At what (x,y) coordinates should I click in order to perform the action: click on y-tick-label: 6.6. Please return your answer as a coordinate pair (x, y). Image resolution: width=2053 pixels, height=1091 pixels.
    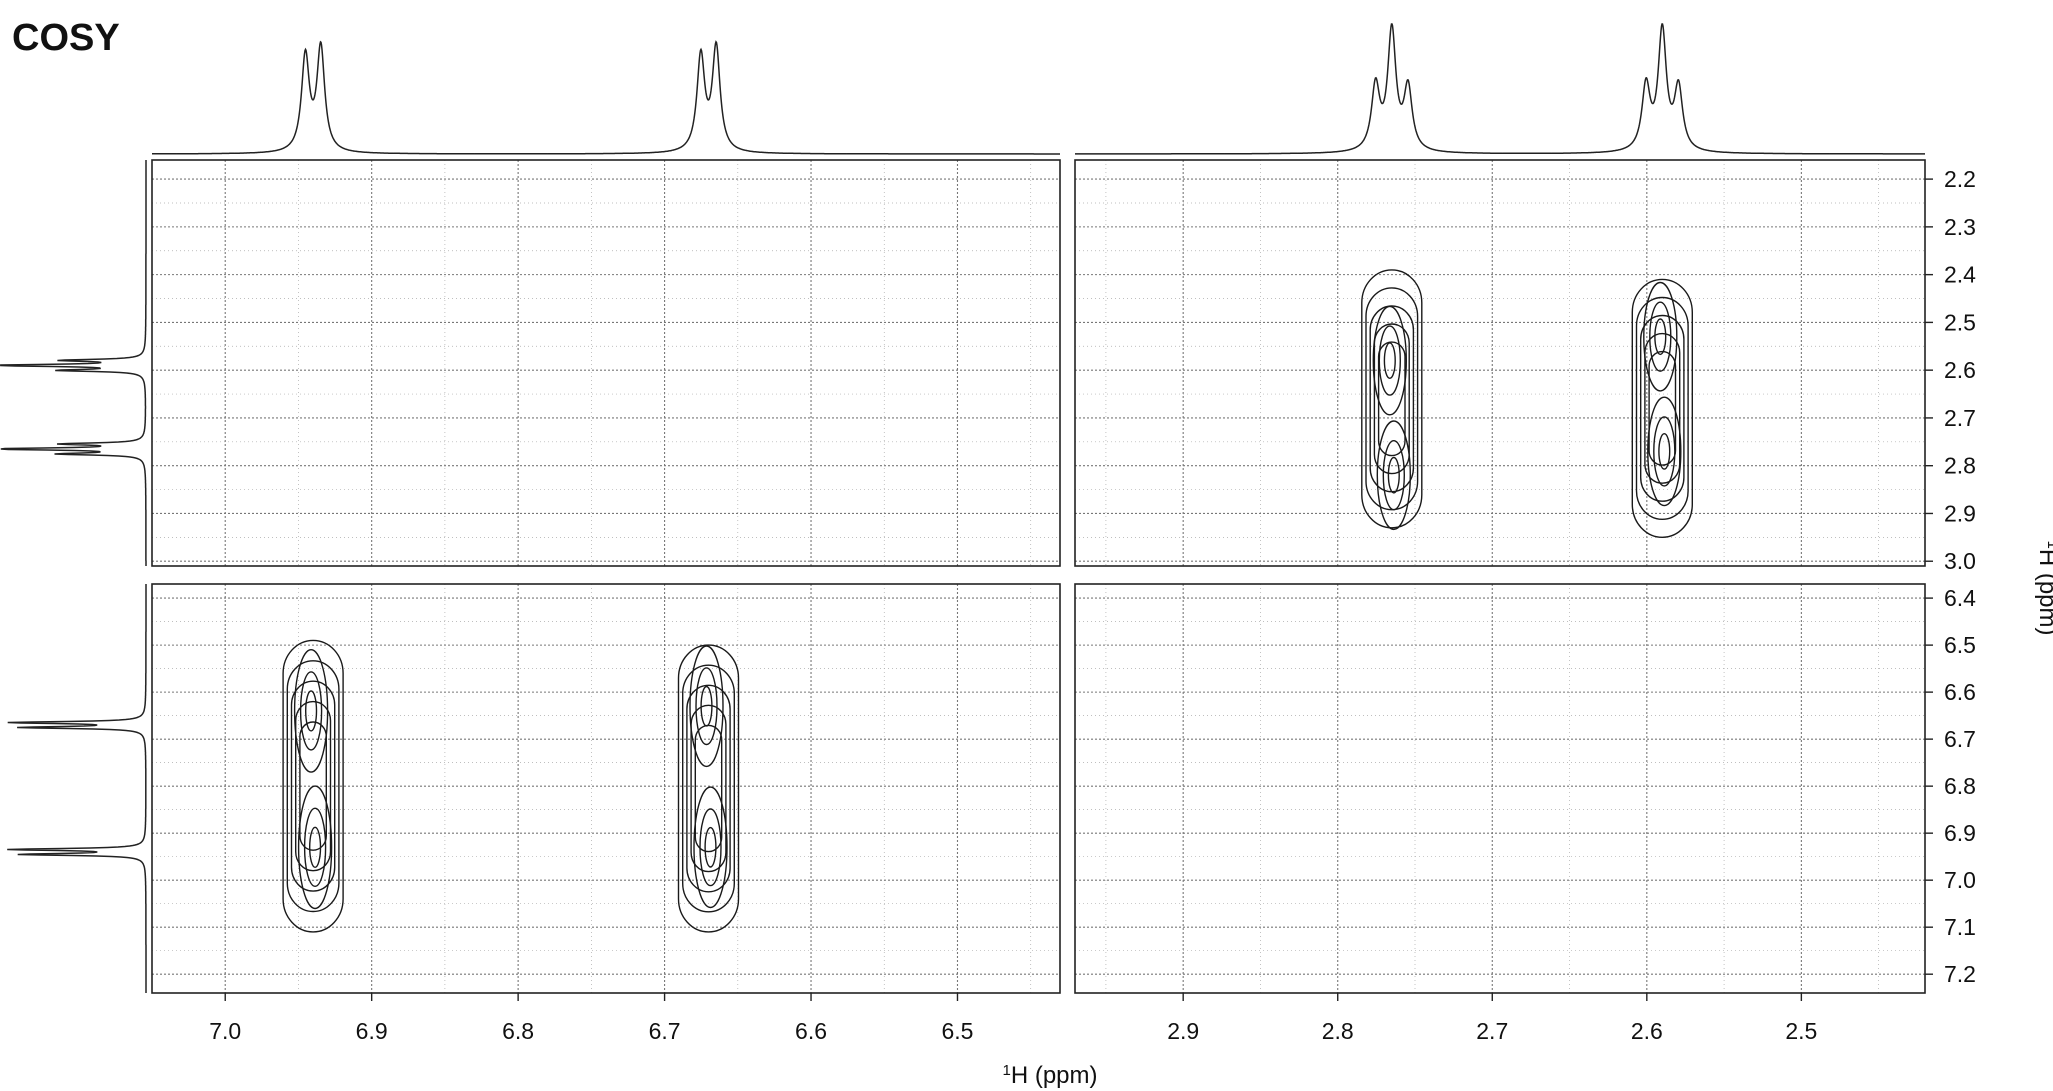
    Looking at the image, I should click on (1960, 692).